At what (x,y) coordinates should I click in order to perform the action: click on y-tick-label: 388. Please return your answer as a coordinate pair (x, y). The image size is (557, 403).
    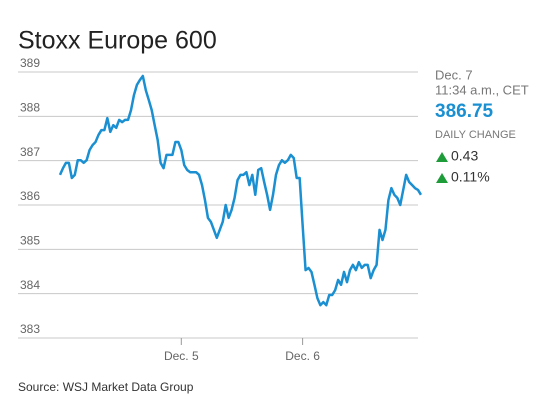
    Looking at the image, I should click on (30, 108).